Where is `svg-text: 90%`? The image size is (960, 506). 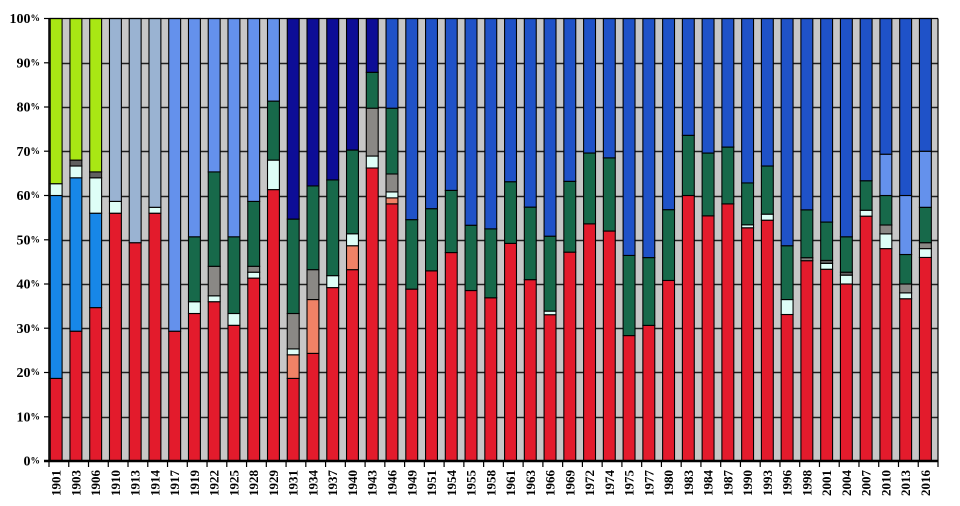
svg-text: 90% is located at coordinates (29, 64).